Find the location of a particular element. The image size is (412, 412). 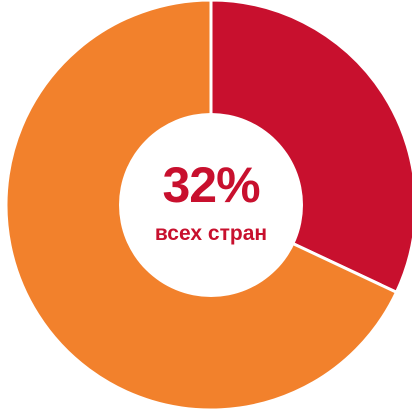

center-value: 32% is located at coordinates (211, 185).